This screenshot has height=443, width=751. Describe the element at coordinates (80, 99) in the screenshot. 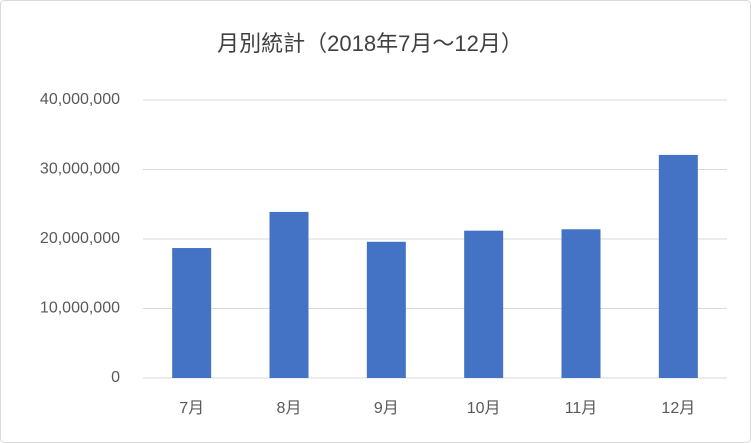

I see `y-tick-label: 40,000,000` at that location.